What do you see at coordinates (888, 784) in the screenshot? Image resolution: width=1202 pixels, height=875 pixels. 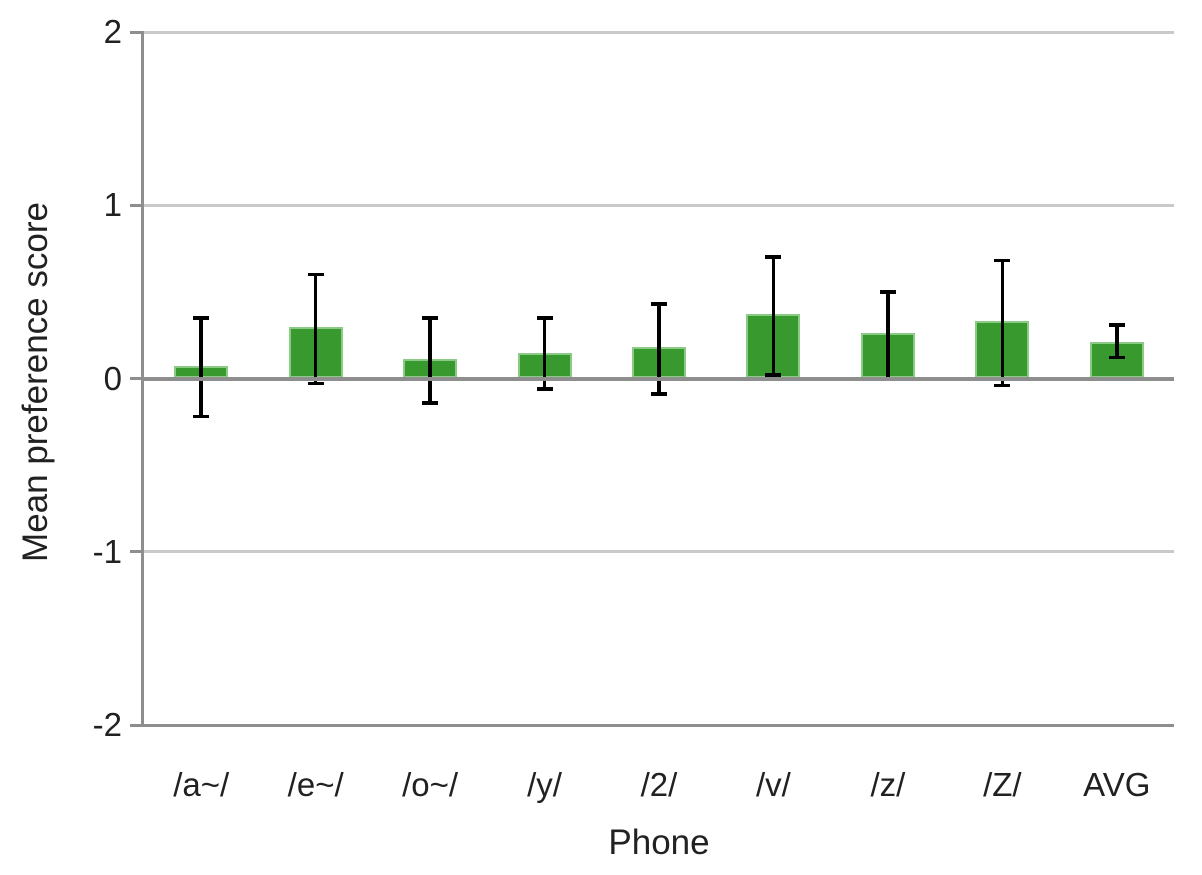 I see `category-label: /z/` at bounding box center [888, 784].